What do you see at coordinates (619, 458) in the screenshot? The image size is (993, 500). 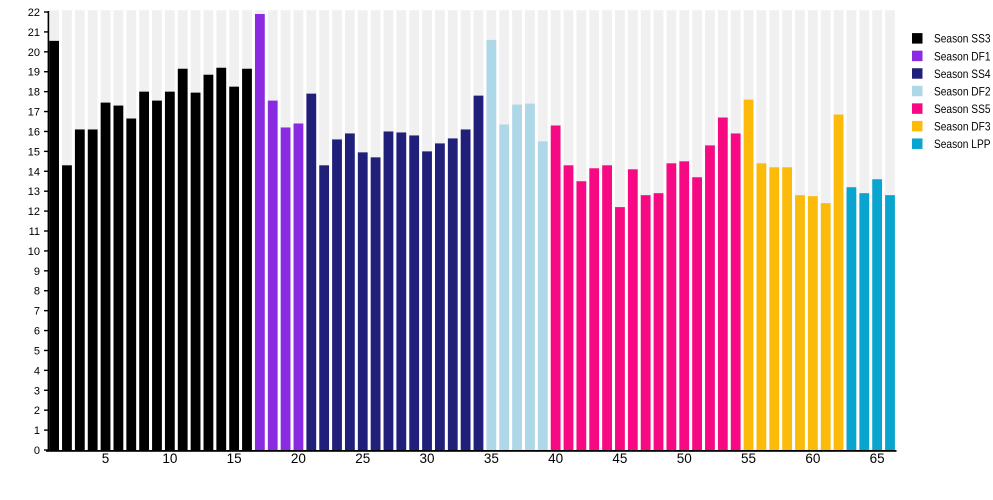 I see `svg-text: 45` at bounding box center [619, 458].